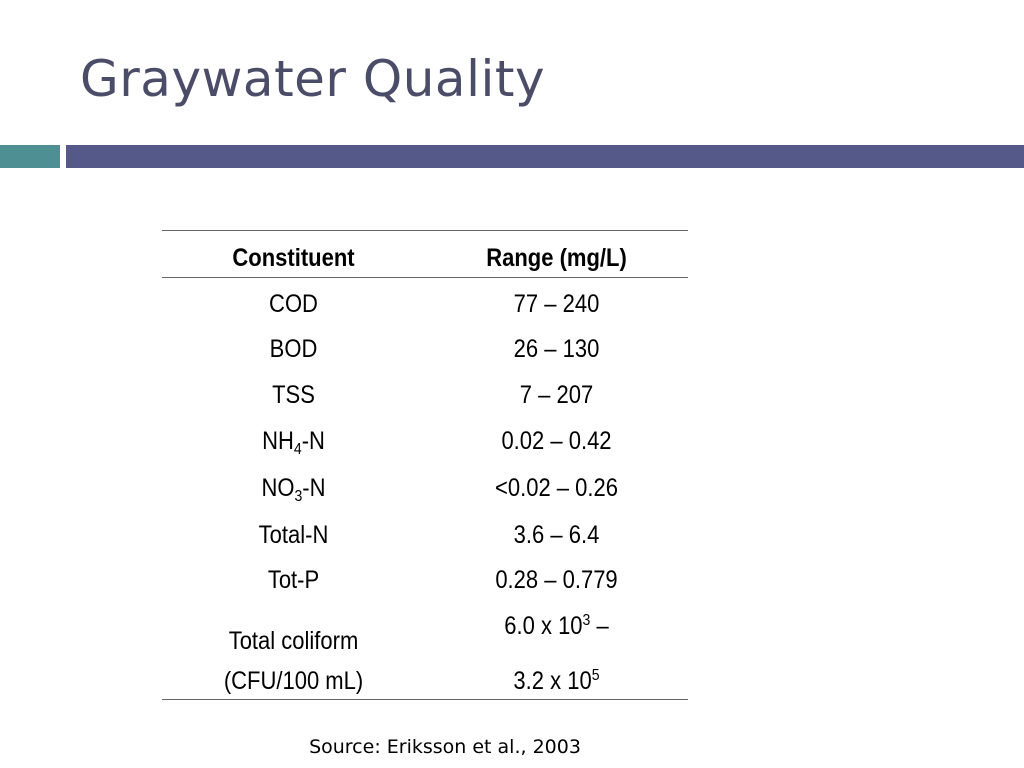 The height and width of the screenshot is (768, 1024). What do you see at coordinates (278, 441) in the screenshot?
I see `cell-text: NH` at bounding box center [278, 441].